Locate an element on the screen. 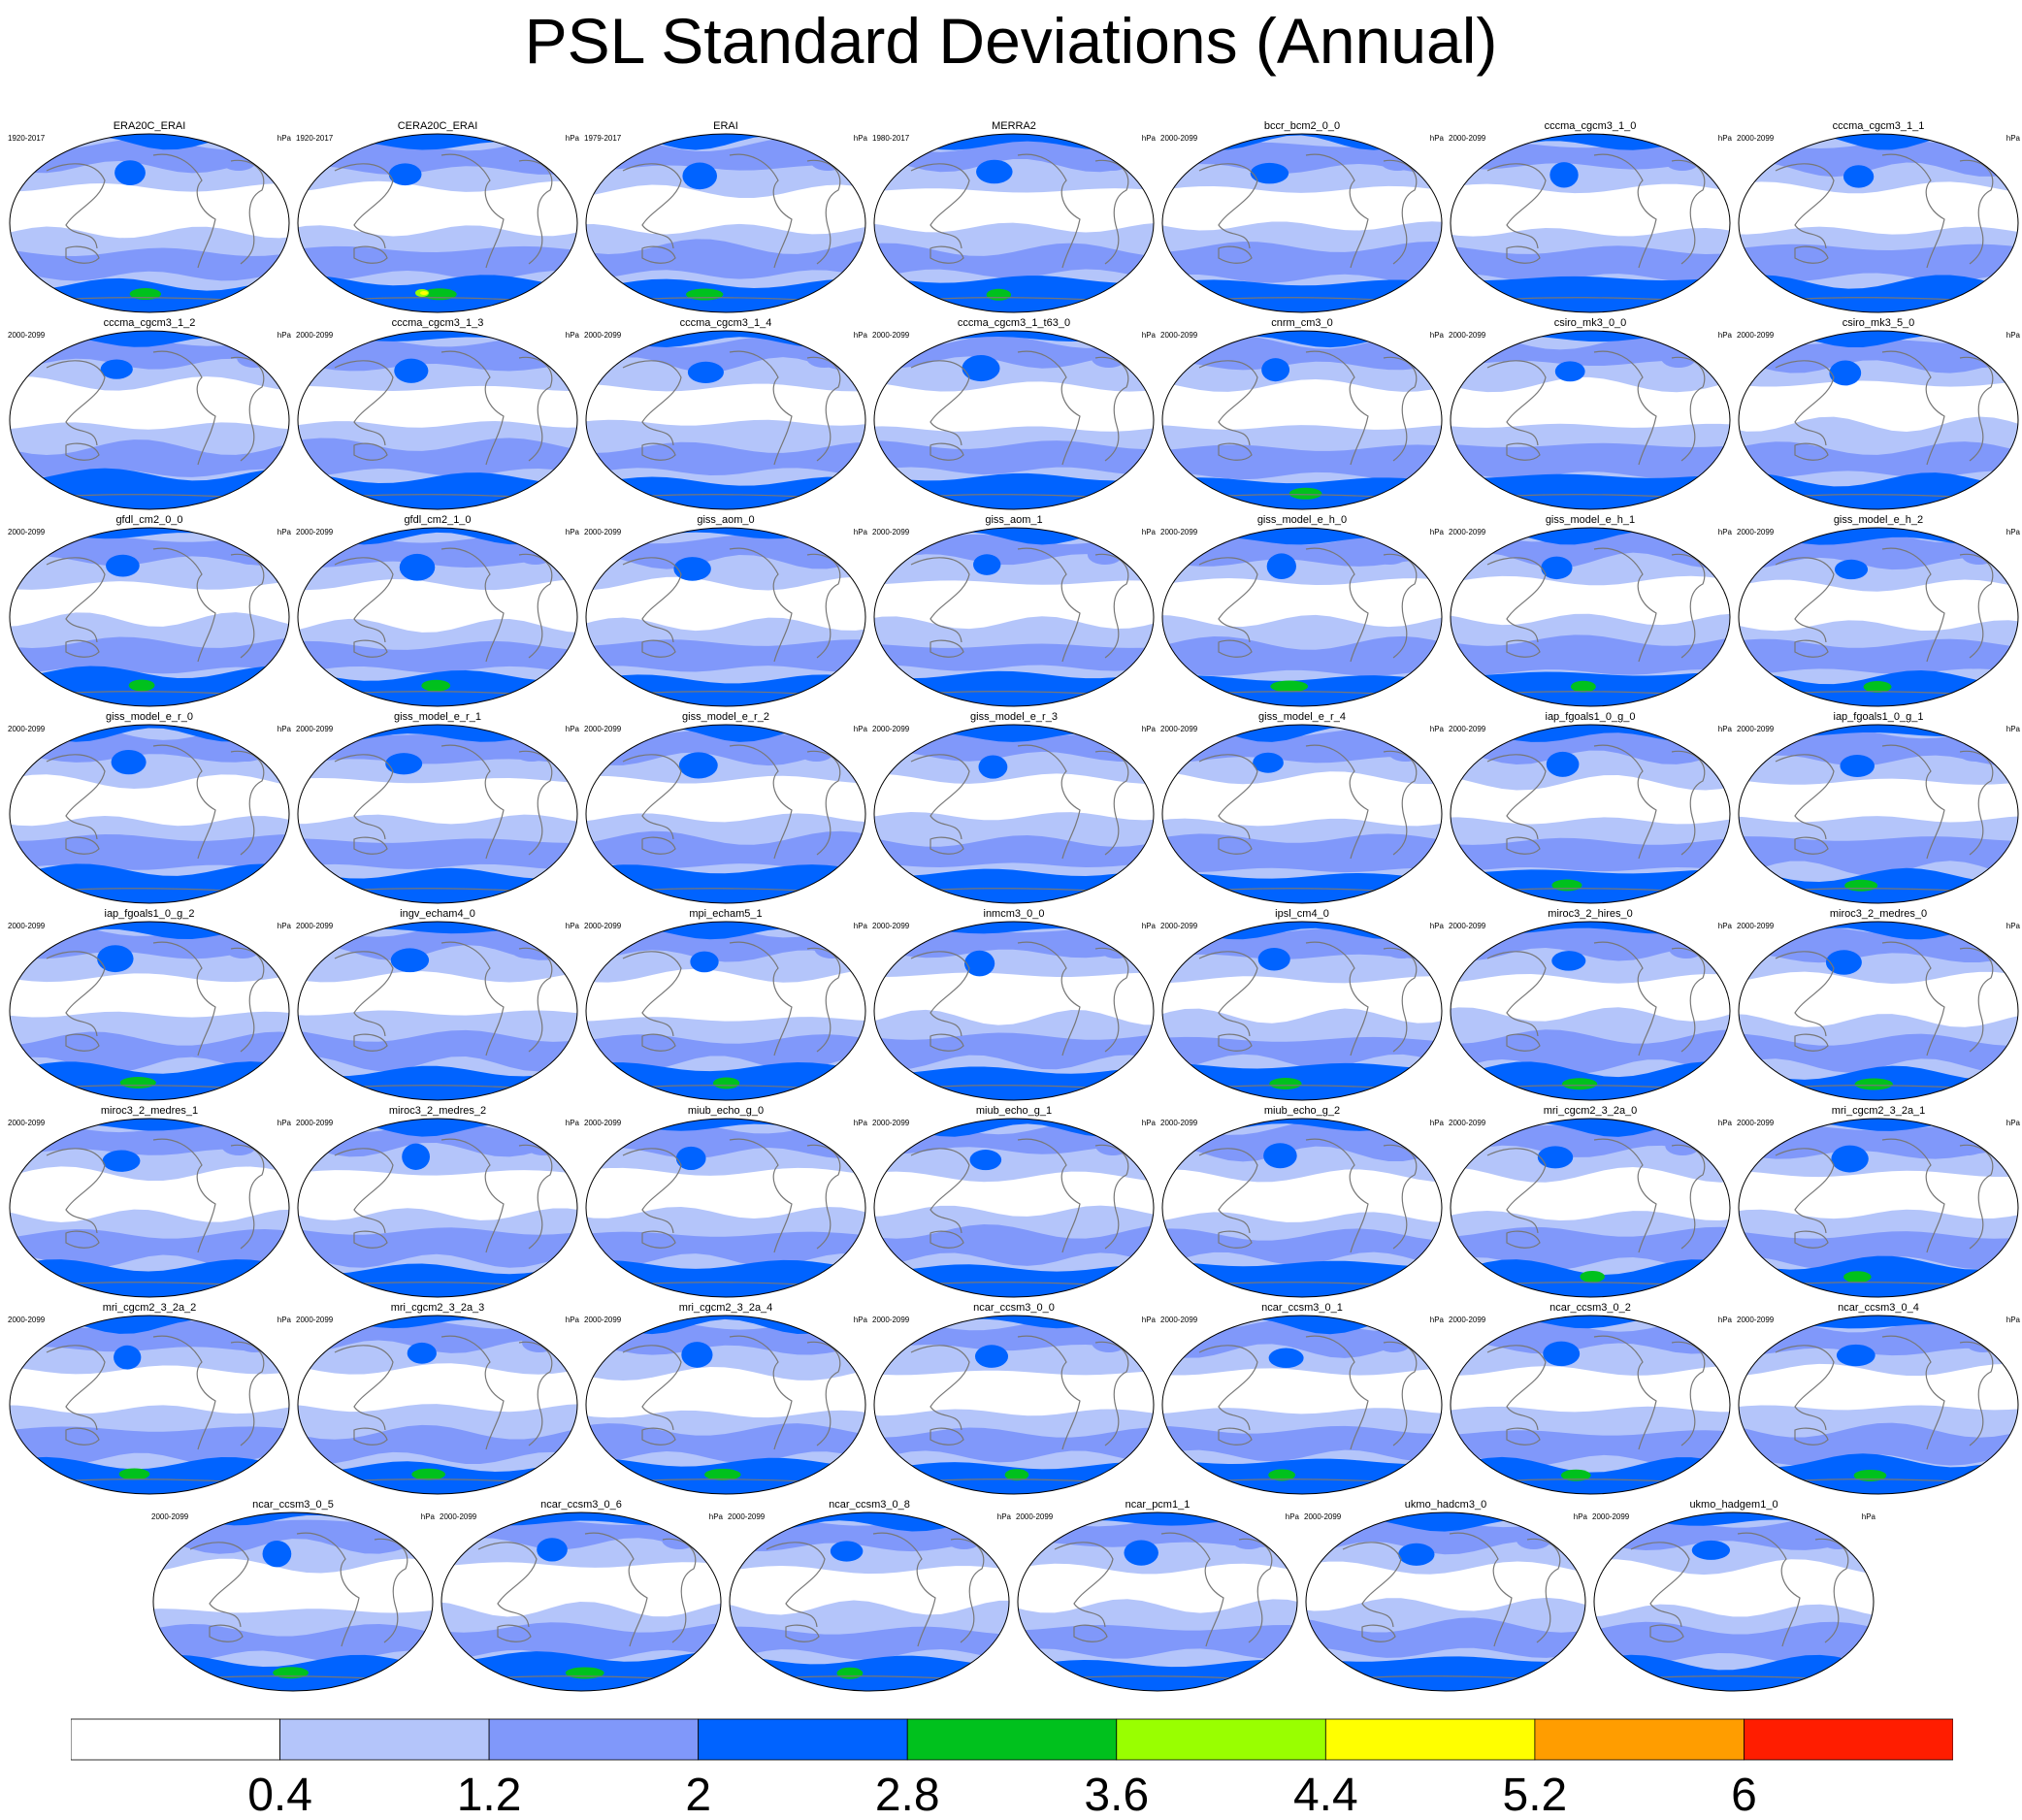  field-mid-band-north is located at coordinates (1302, 158).